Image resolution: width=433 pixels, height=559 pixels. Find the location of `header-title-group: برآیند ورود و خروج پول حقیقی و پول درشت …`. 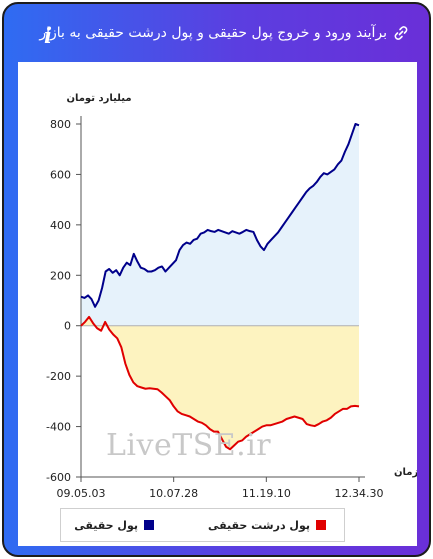

header-title-group: برآیند ورود و خروج پول حقیقی و پول درشت … is located at coordinates (224, 33).